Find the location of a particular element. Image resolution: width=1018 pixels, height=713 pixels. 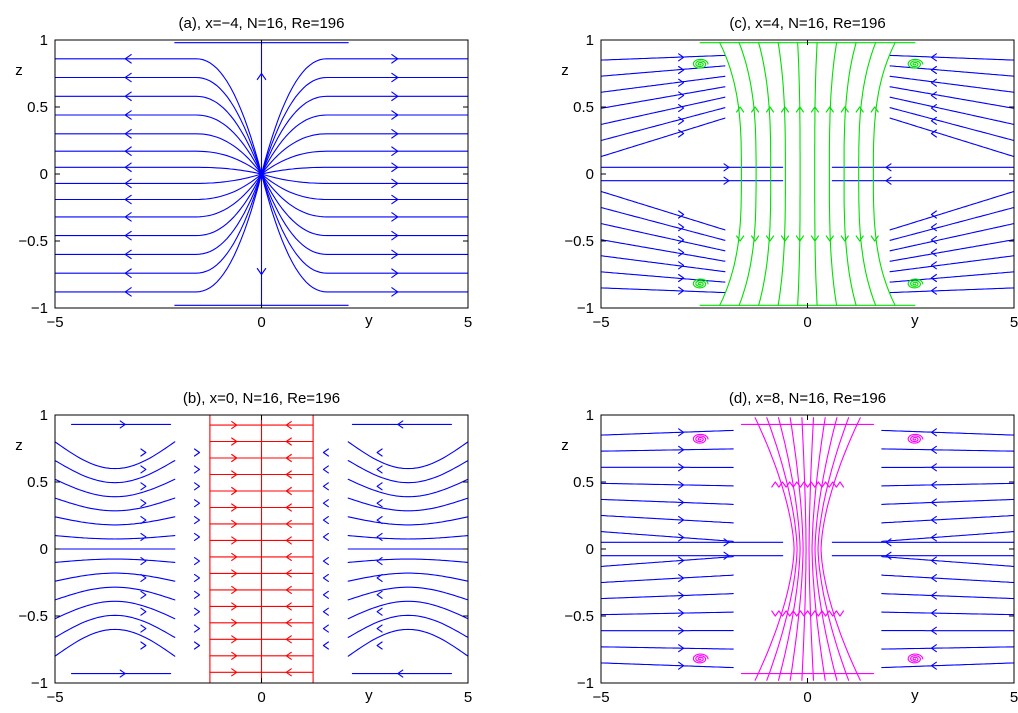

y-tick-label: −1 is located at coordinates (39, 683).